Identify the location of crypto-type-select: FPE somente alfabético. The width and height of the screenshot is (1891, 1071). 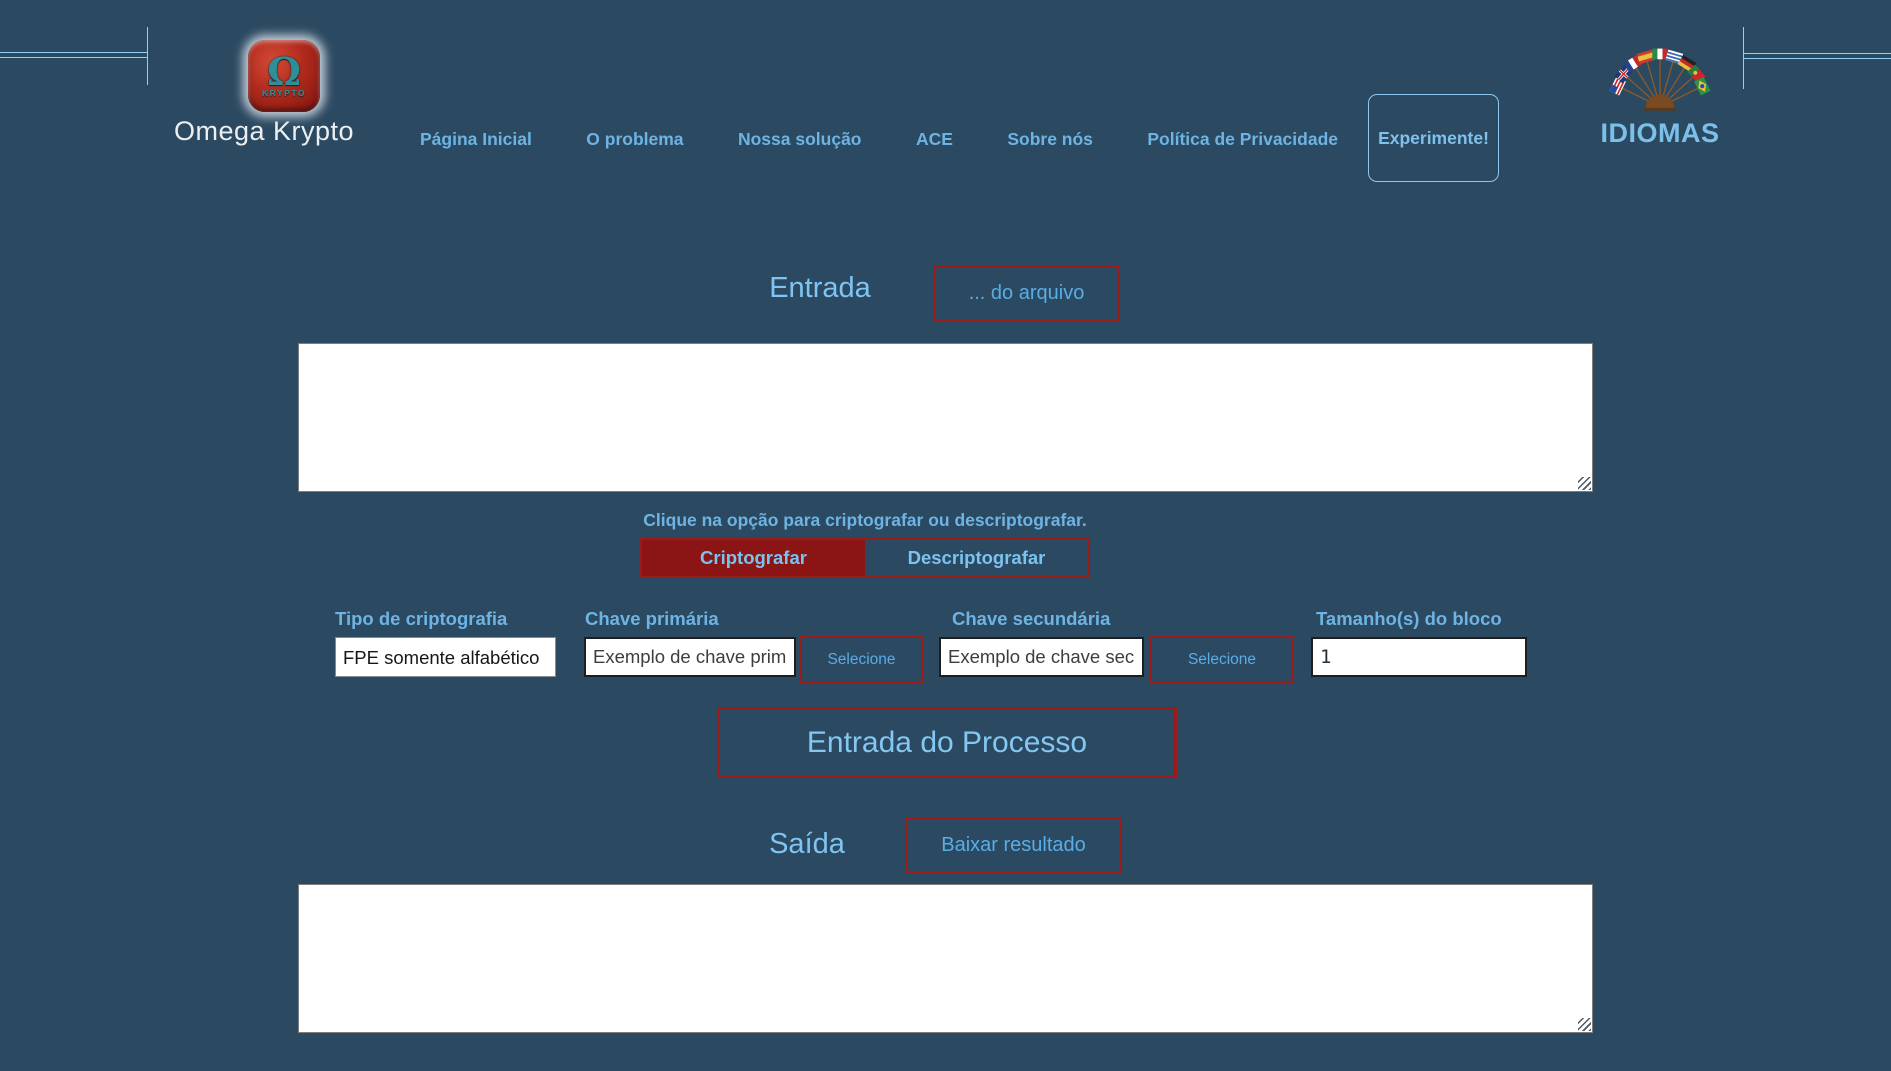
(445, 657).